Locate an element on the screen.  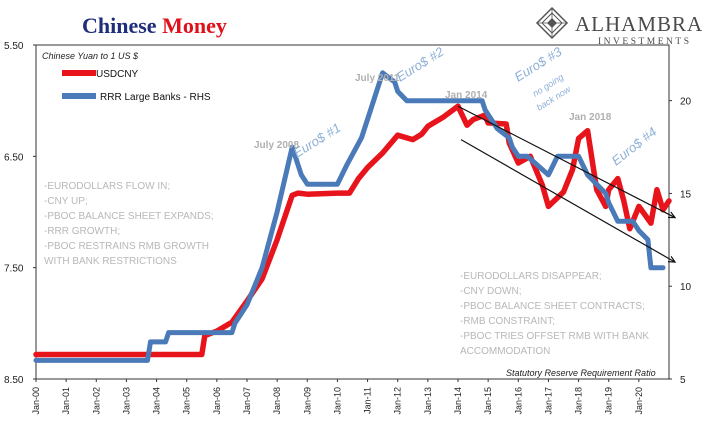
left-axis: 5.50 6.50 7.50 8.50 is located at coordinates (20, 213).